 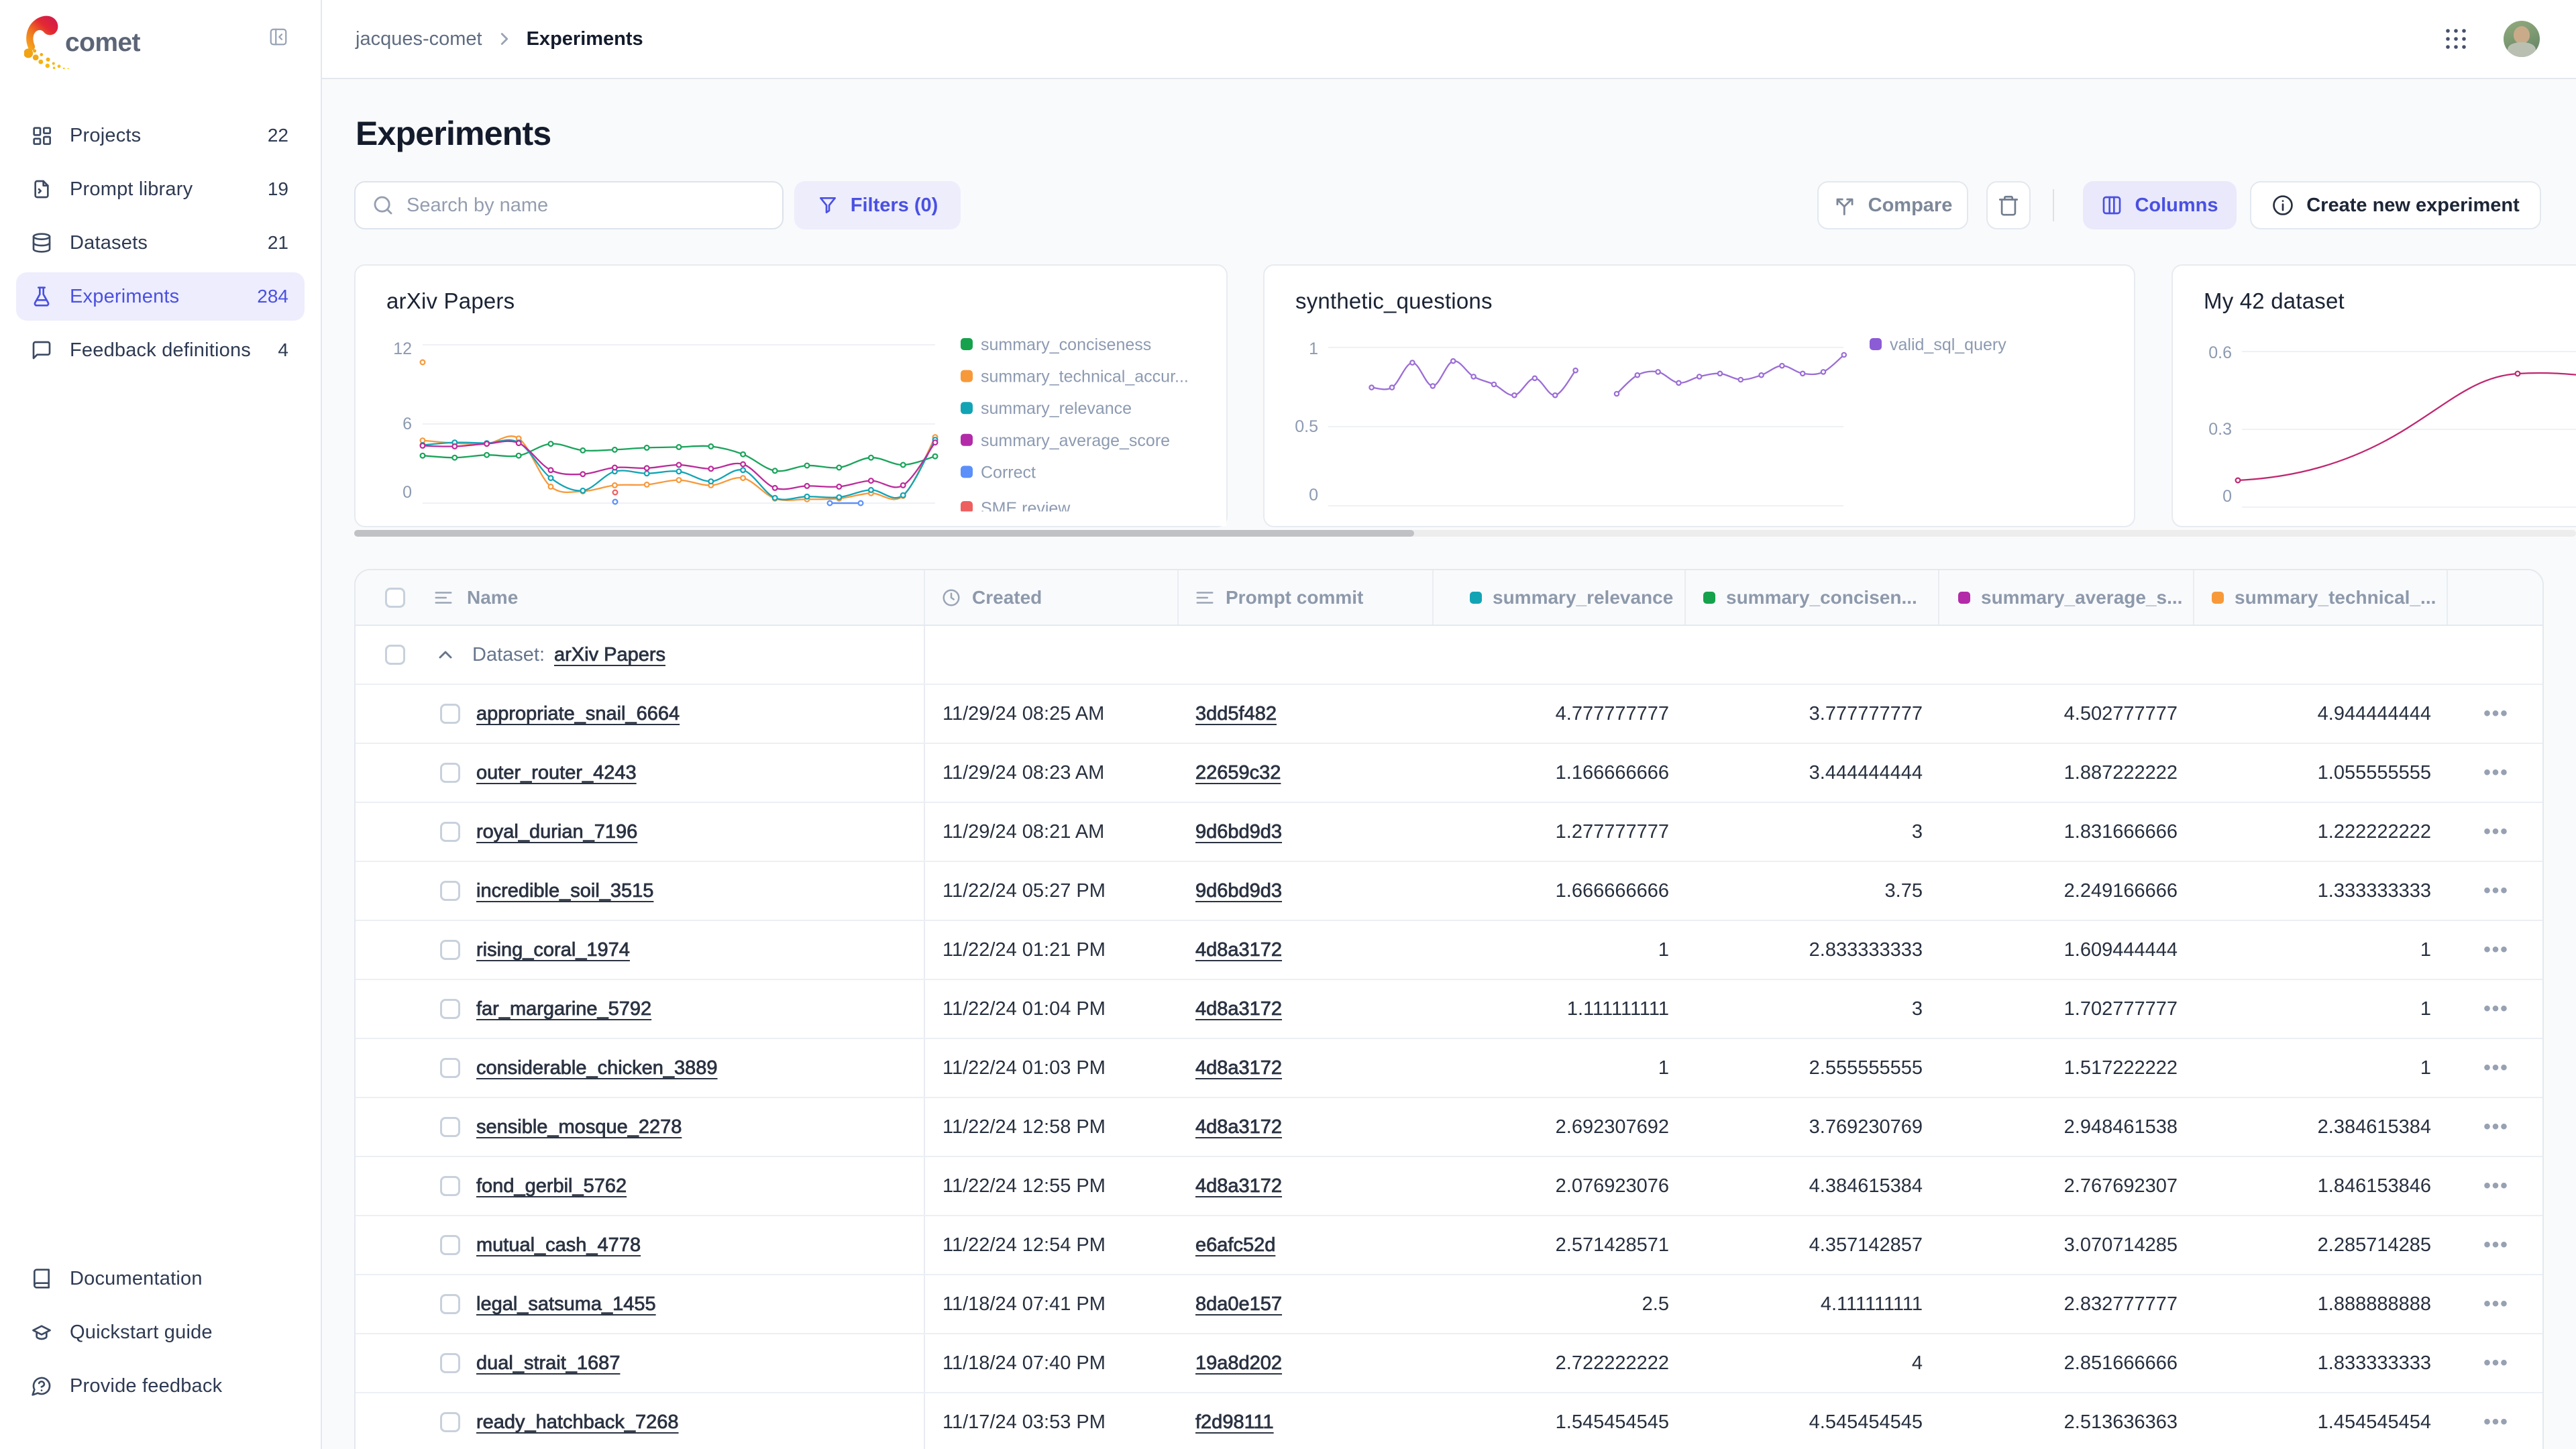 I want to click on svg-text: summary_conciseness, so click(x=1066, y=344).